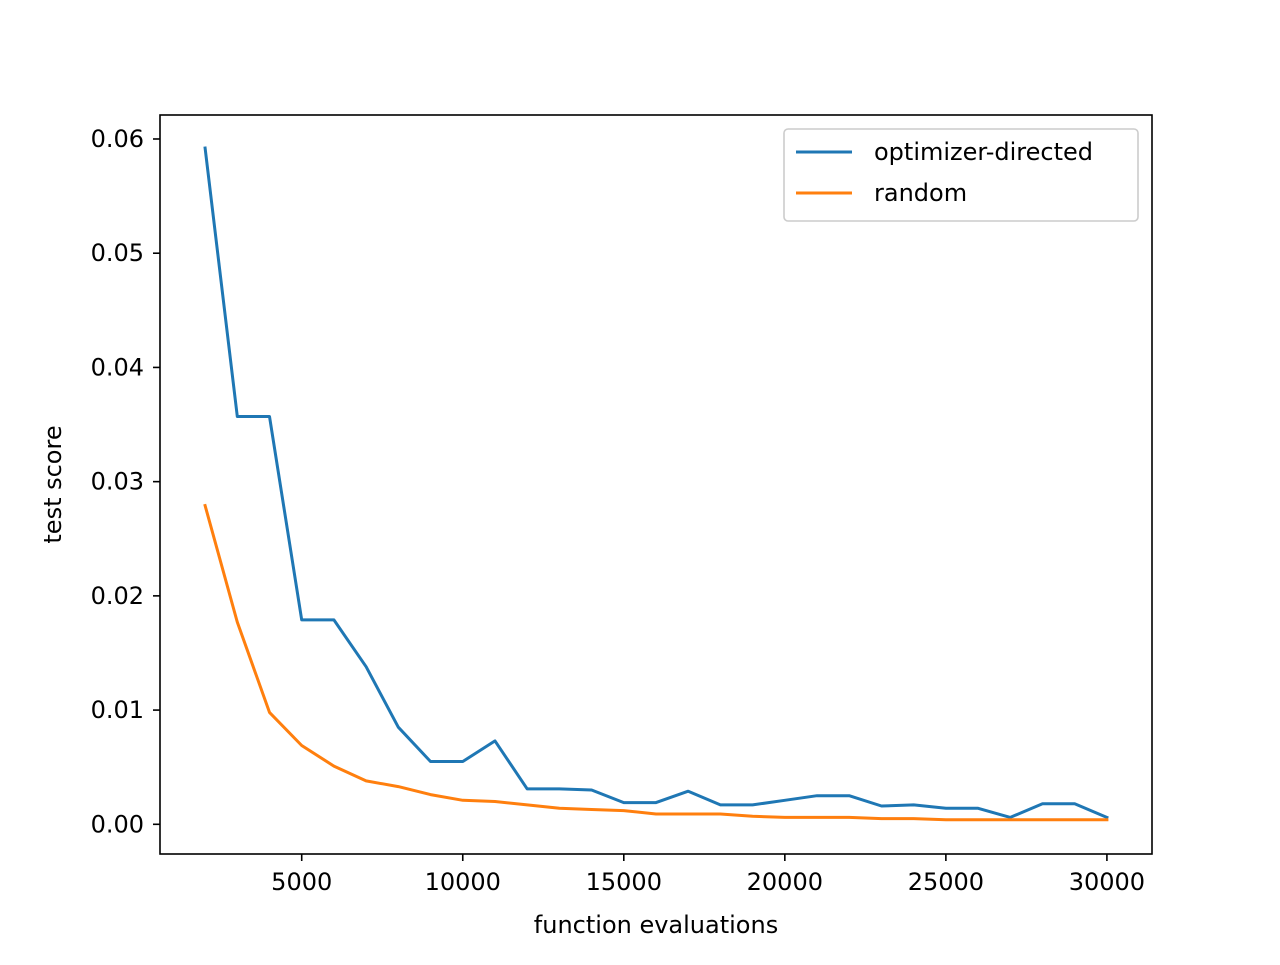 Image resolution: width=1280 pixels, height=965 pixels. I want to click on y-tick-label: 0.03, so click(117, 482).